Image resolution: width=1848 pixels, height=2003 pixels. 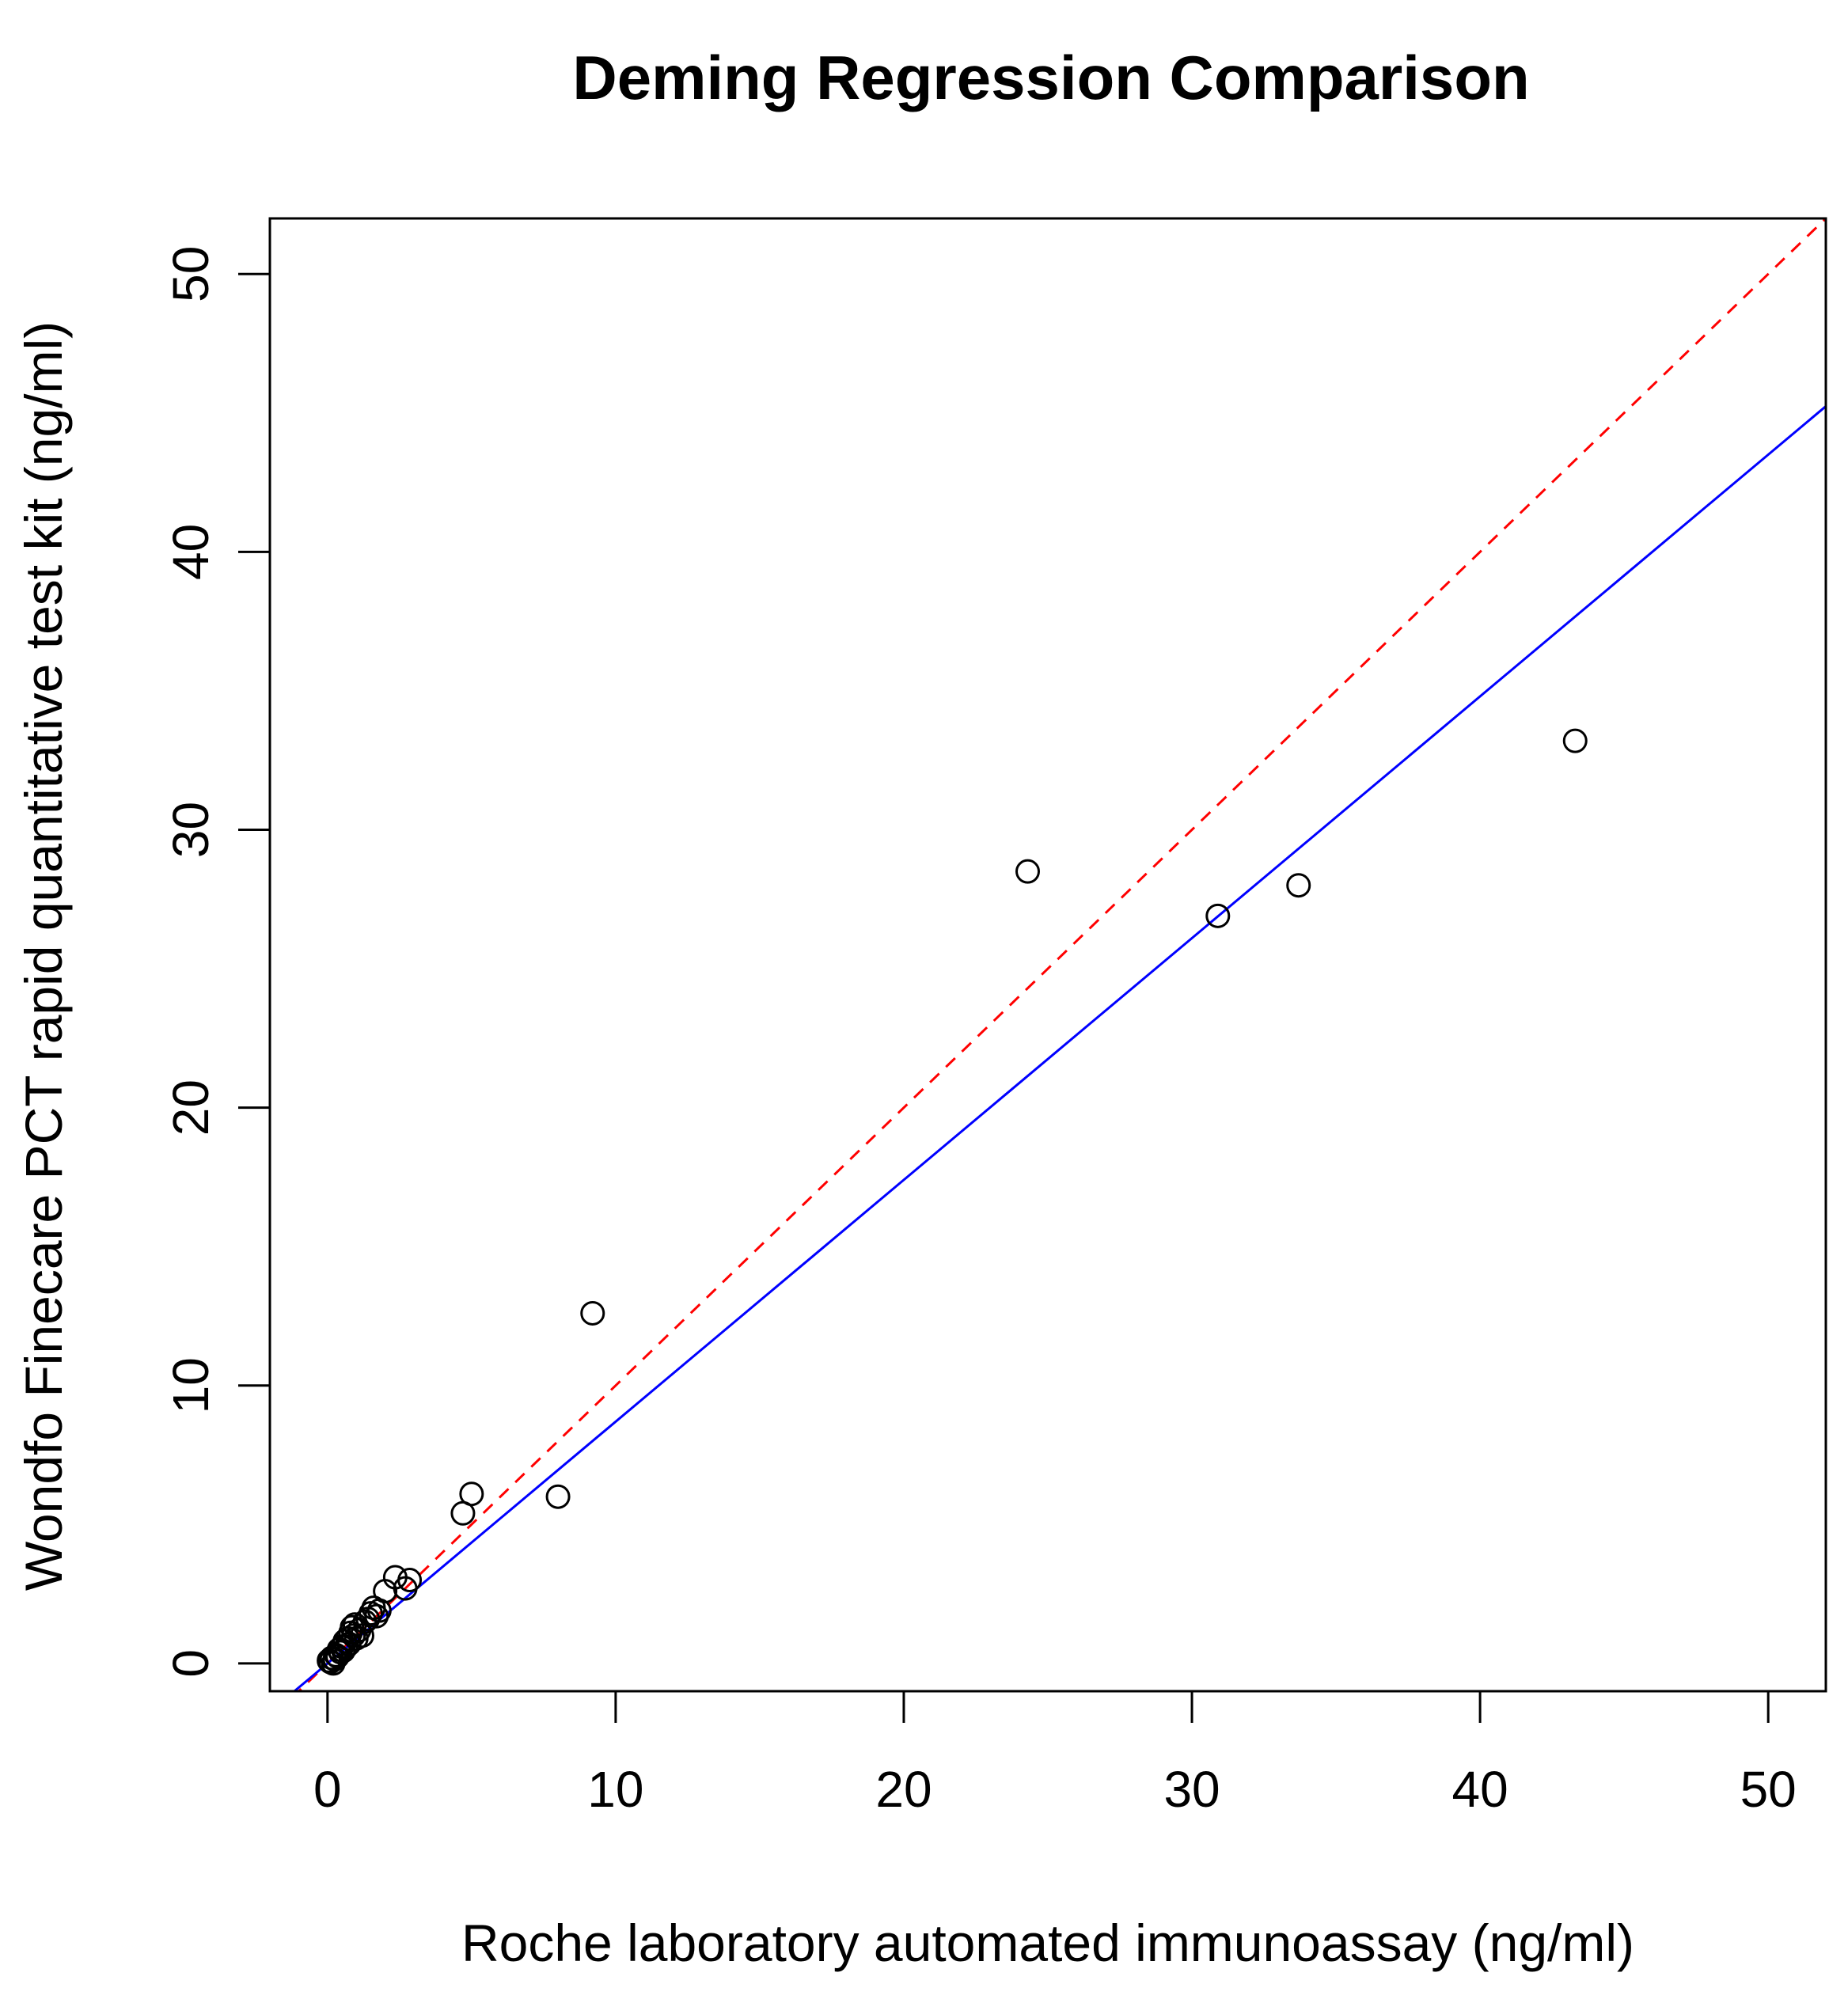 What do you see at coordinates (190, 1663) in the screenshot?
I see `y-tick-label: 0` at bounding box center [190, 1663].